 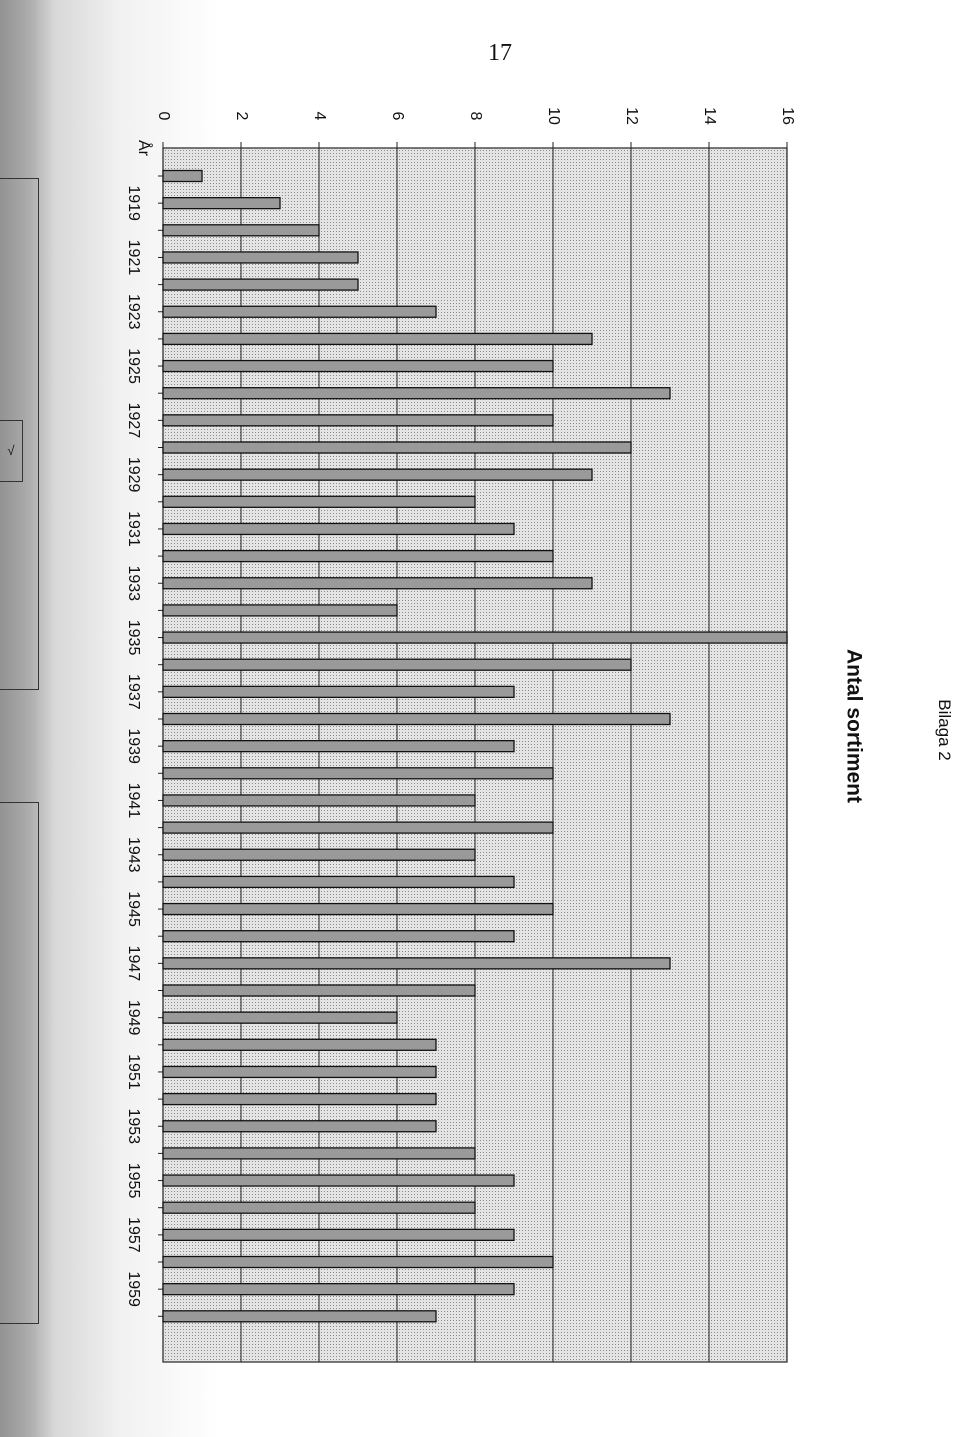 I want to click on y-tick-label: 1947, so click(x=133, y=964).